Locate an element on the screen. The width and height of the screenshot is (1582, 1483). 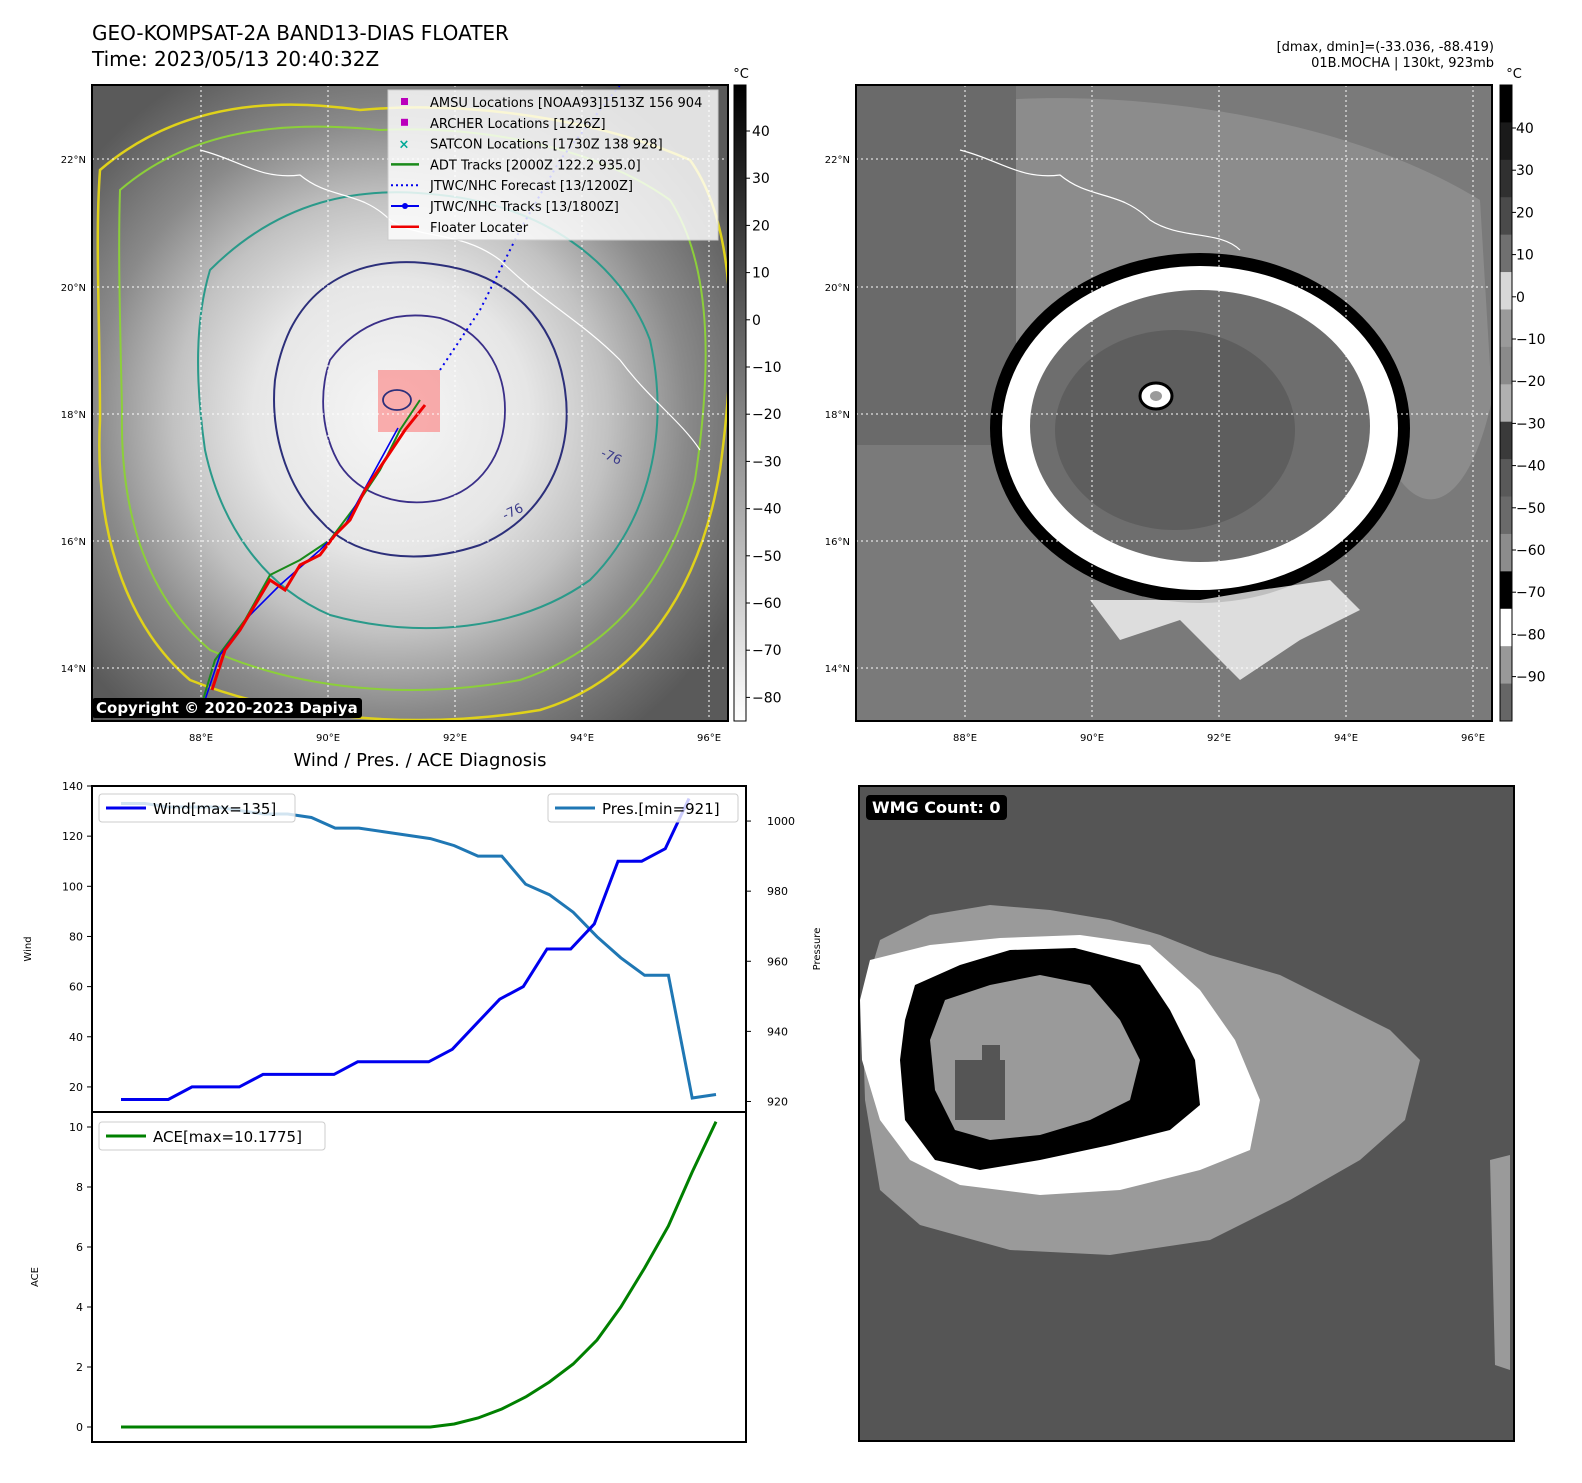
wind-plot-frame is located at coordinates (419, 949).